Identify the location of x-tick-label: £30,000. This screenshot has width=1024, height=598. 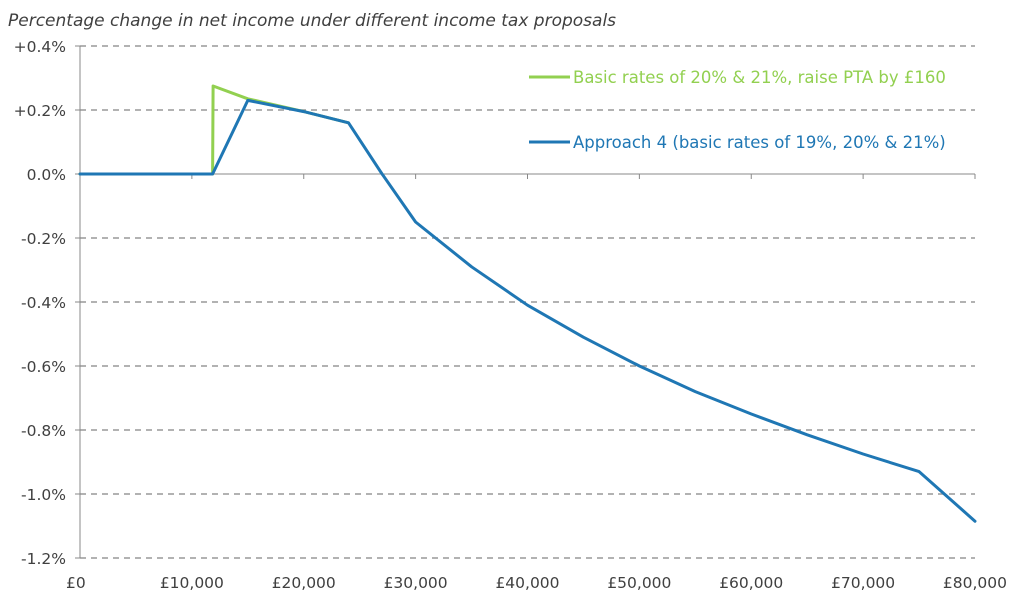
(416, 583).